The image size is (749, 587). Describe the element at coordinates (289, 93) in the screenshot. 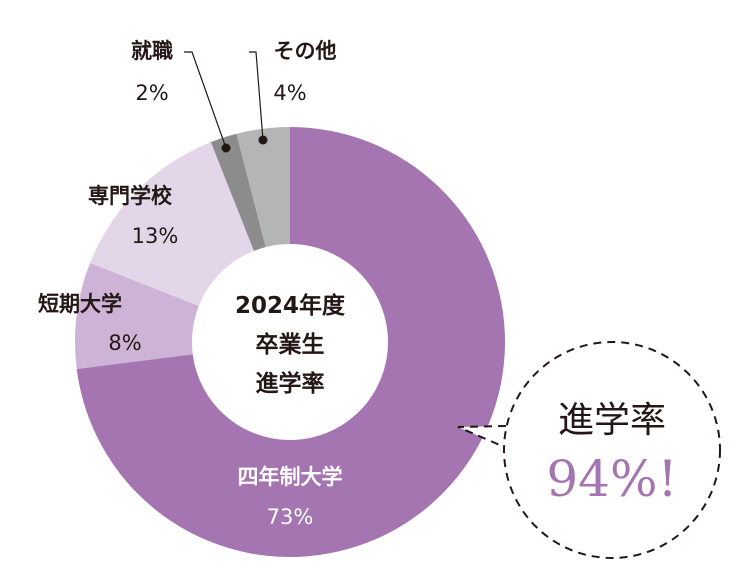

I see `slice-value-other: 4%` at that location.